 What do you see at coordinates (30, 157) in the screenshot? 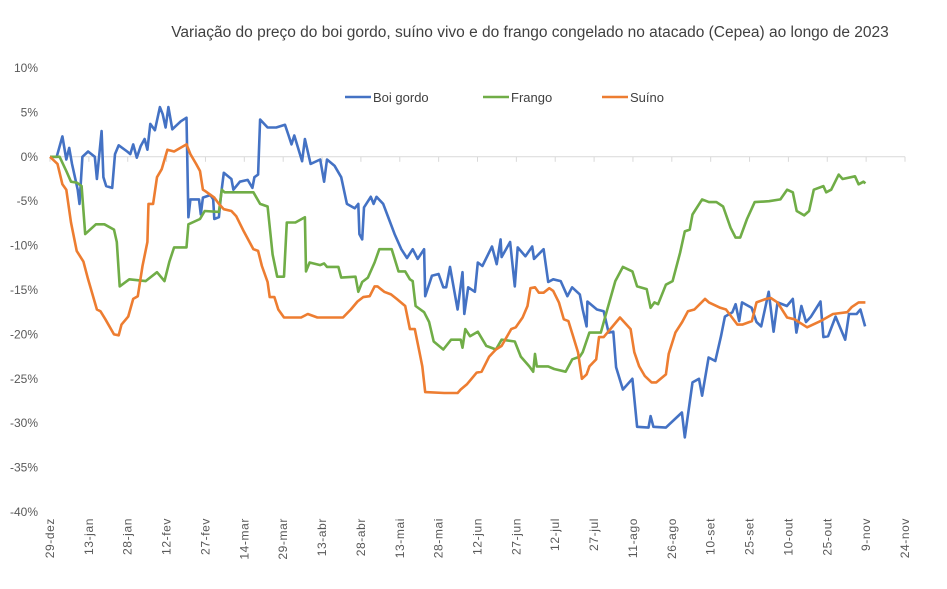
I see `y-tick-label: 0%` at bounding box center [30, 157].